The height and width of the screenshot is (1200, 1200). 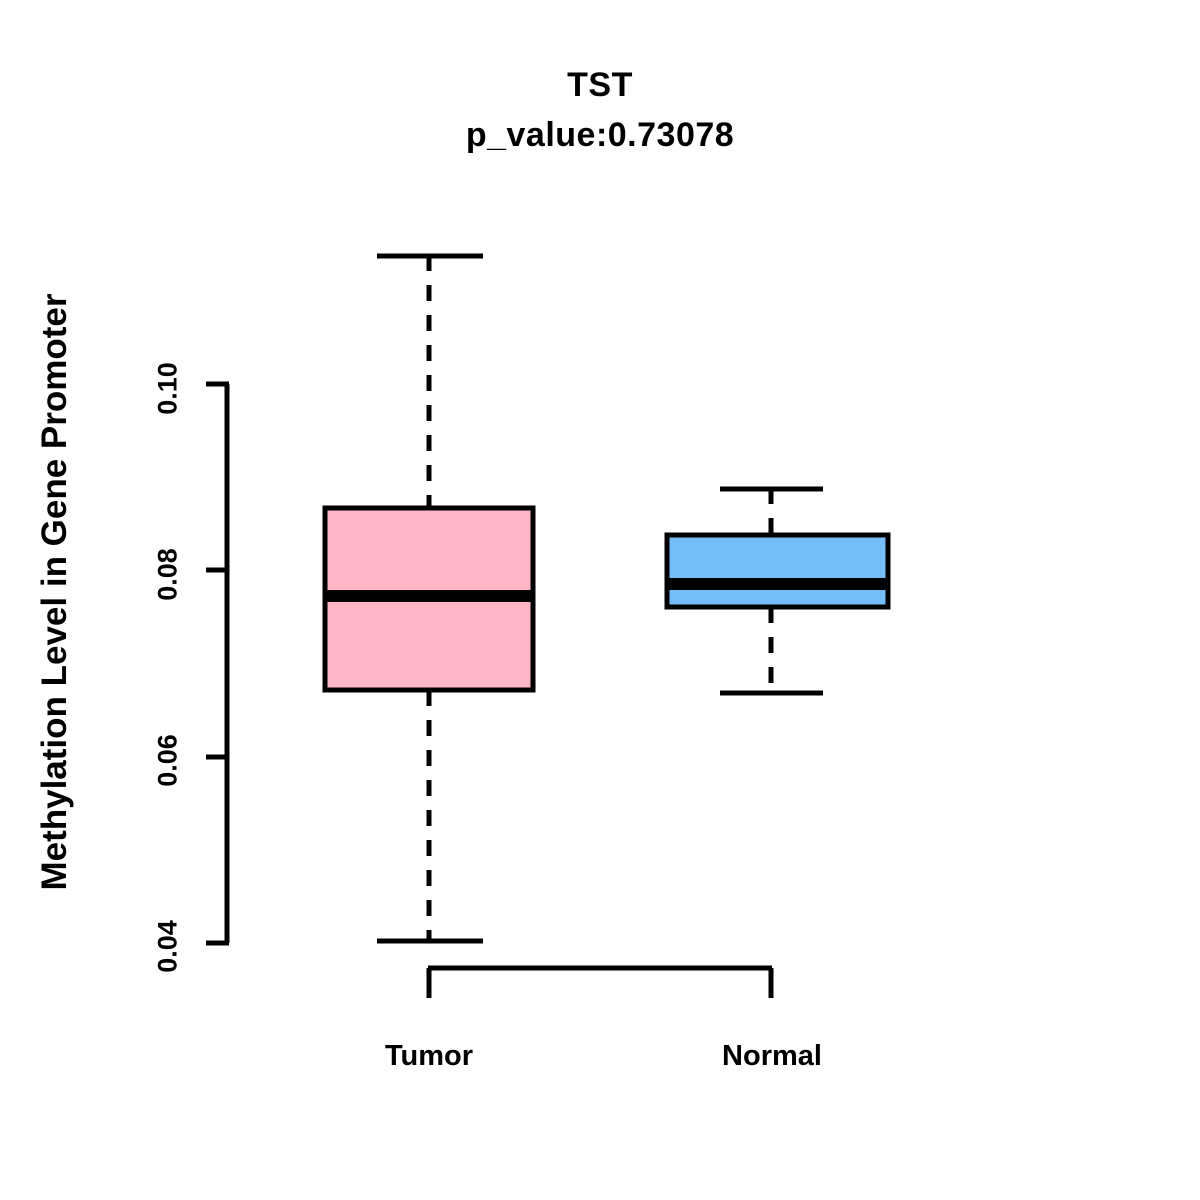 I want to click on x-tick-label-tumor: Tumor, so click(x=429, y=1056).